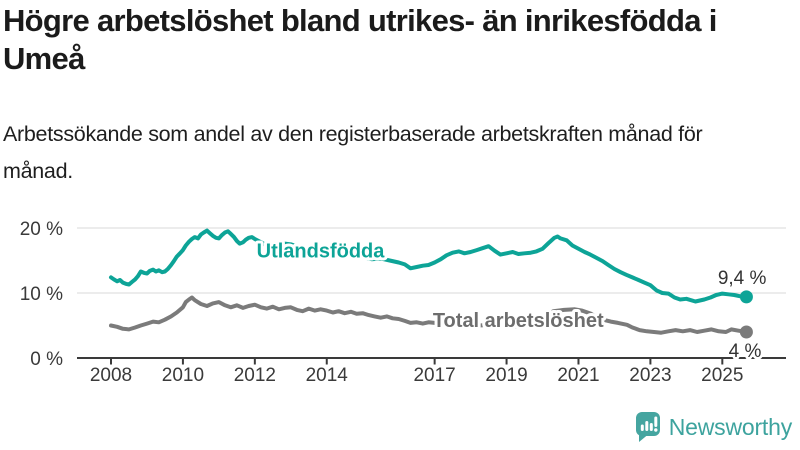 This screenshot has height=450, width=800. What do you see at coordinates (111, 375) in the screenshot?
I see `x-tick-label: 2008` at bounding box center [111, 375].